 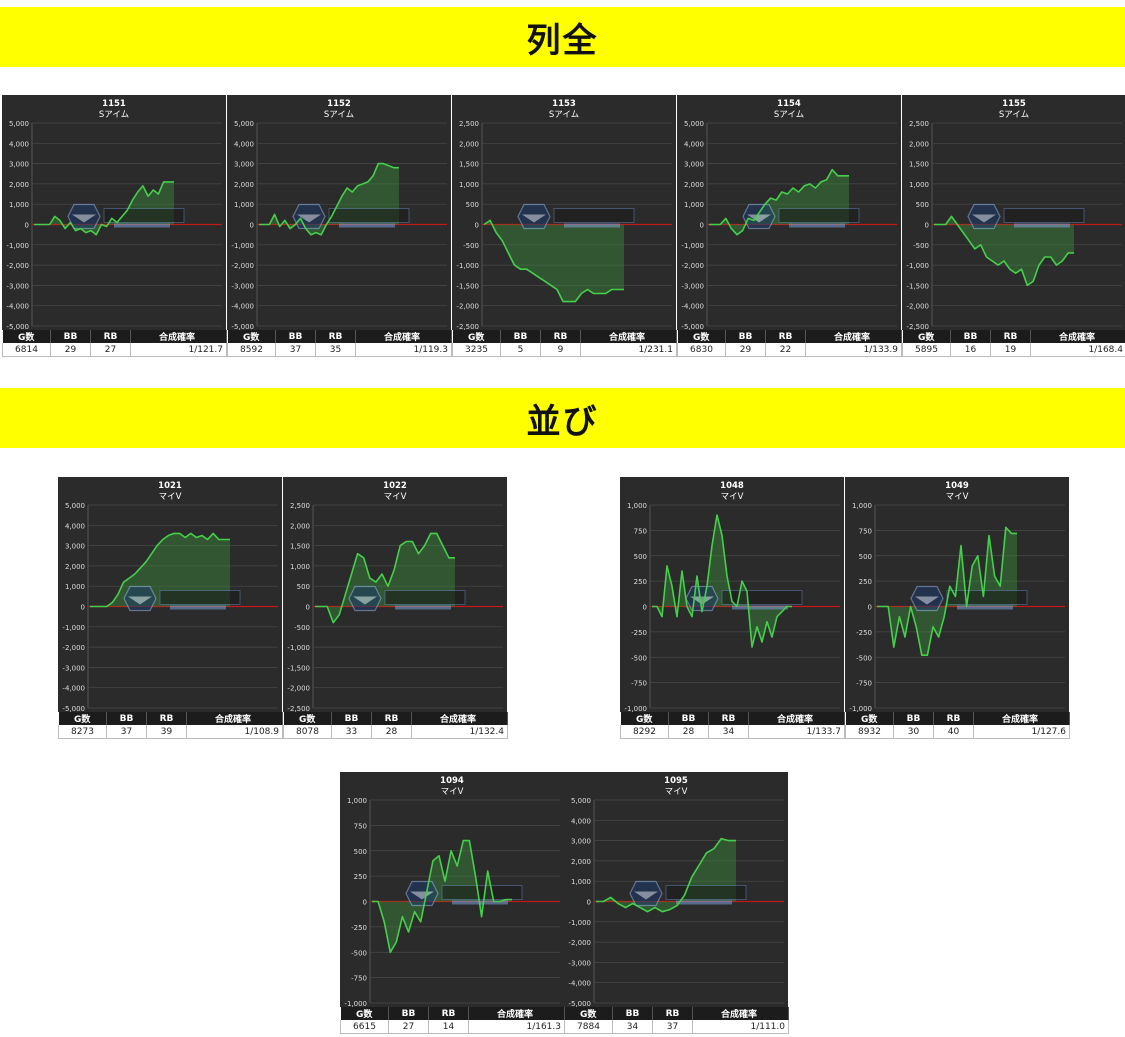 What do you see at coordinates (576, 216) in the screenshot?
I see `watermark-logo` at bounding box center [576, 216].